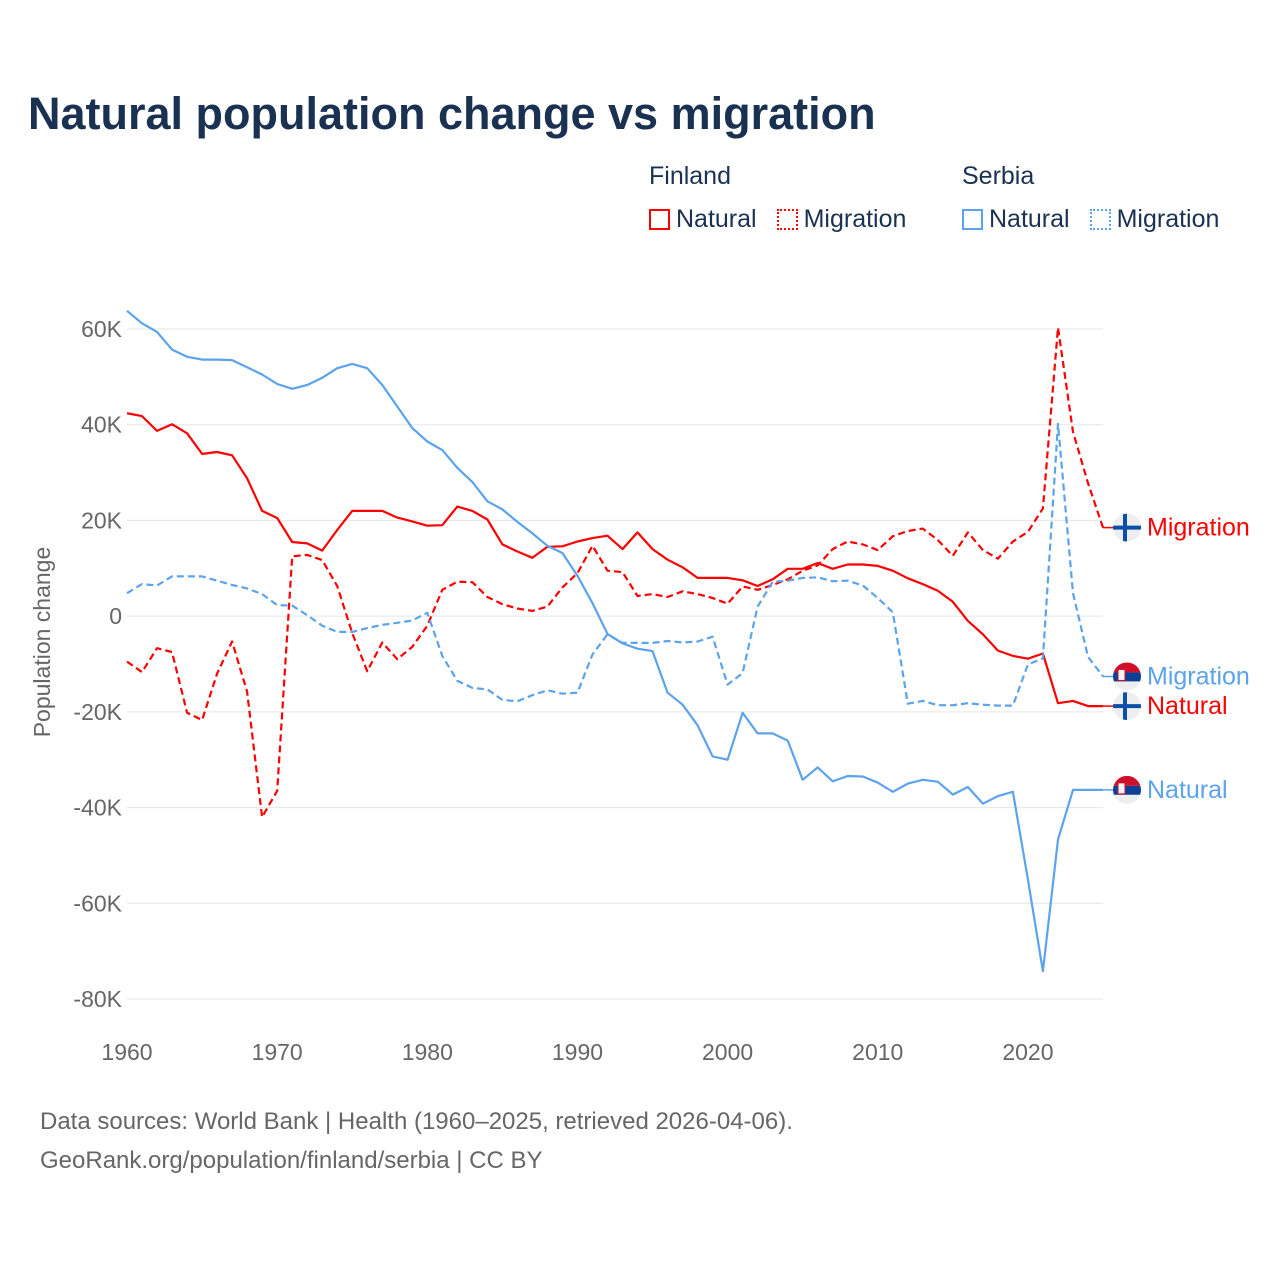 The width and height of the screenshot is (1280, 1280). Describe the element at coordinates (427, 1052) in the screenshot. I see `x-tick-label: 1980` at that location.